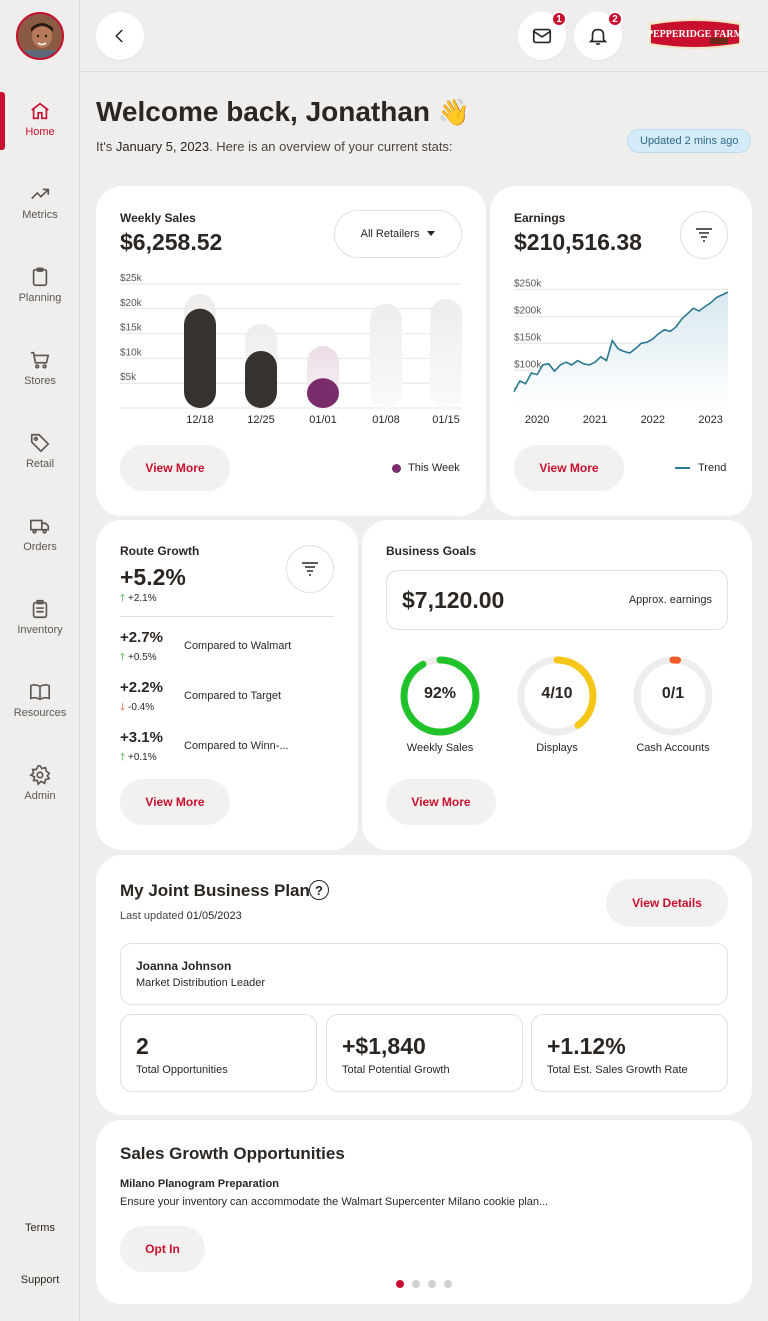 The height and width of the screenshot is (1321, 768). I want to click on welcome-title-text: Welcome back, Jonathan, so click(263, 111).